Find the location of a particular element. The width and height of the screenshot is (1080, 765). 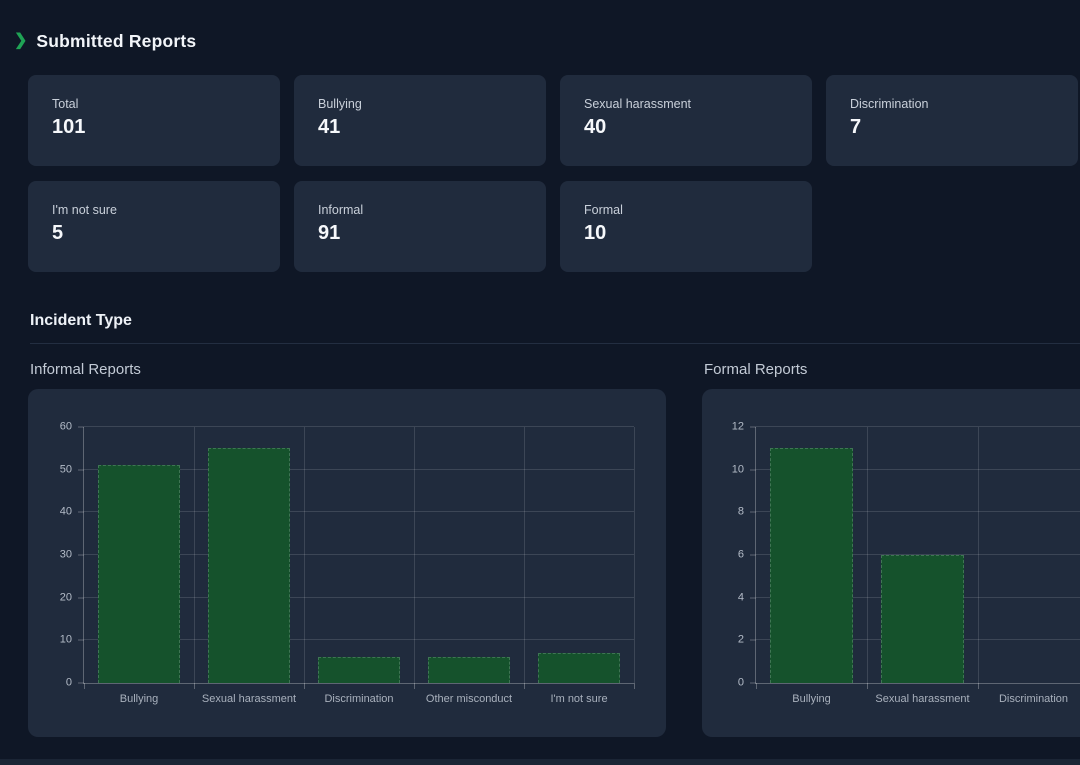

x-axis-label: Discrimination is located at coordinates (359, 699).